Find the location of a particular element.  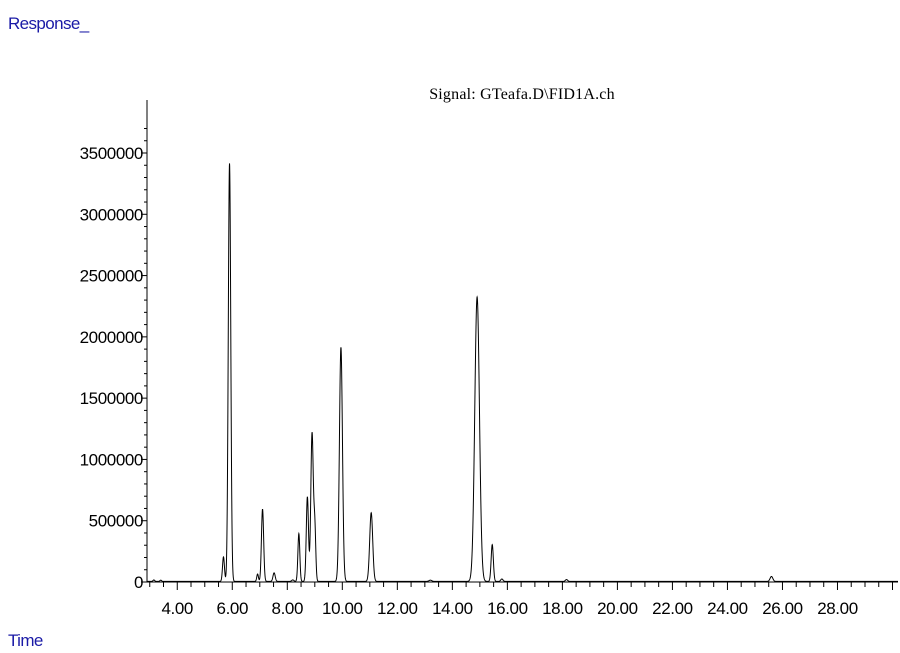

x-tick-label: 24.00 is located at coordinates (727, 608).